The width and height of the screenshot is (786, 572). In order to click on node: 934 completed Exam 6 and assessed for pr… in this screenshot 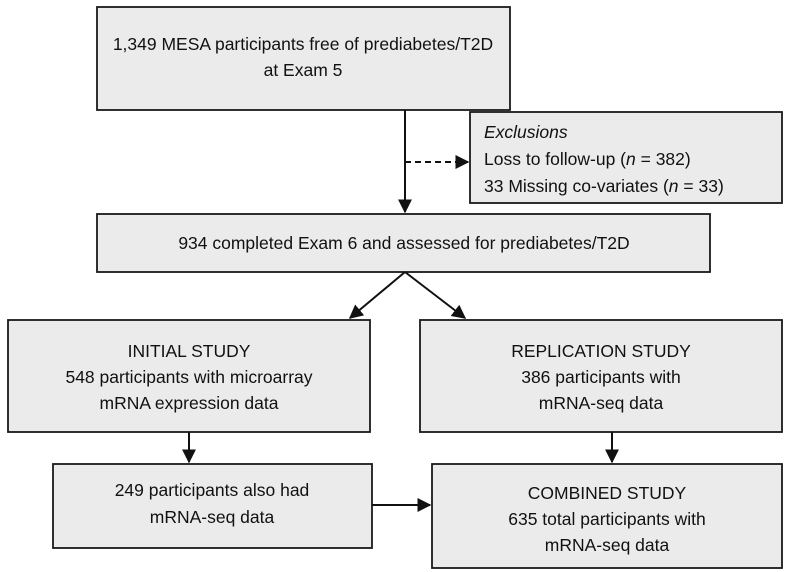, I will do `click(403, 243)`.